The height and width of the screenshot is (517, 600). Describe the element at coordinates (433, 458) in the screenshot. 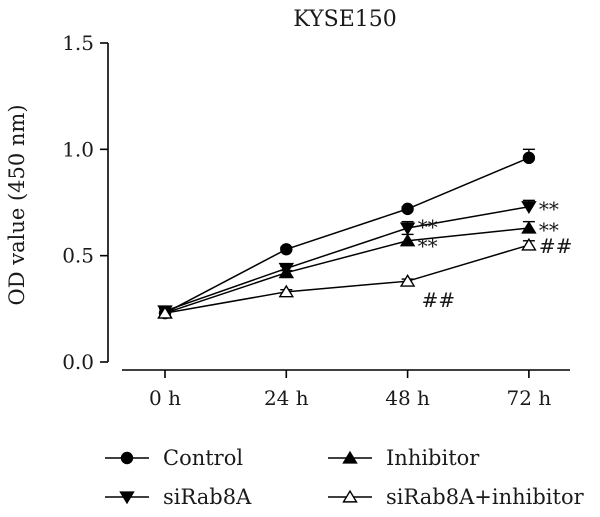

I see `legend-label: Inhibitor` at that location.